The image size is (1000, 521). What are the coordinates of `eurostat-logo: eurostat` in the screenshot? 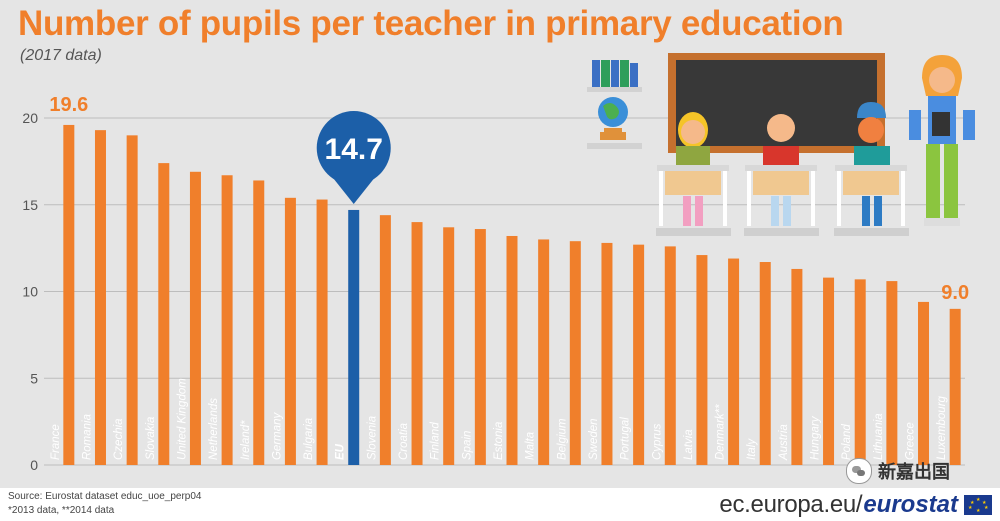 It's located at (910, 504).